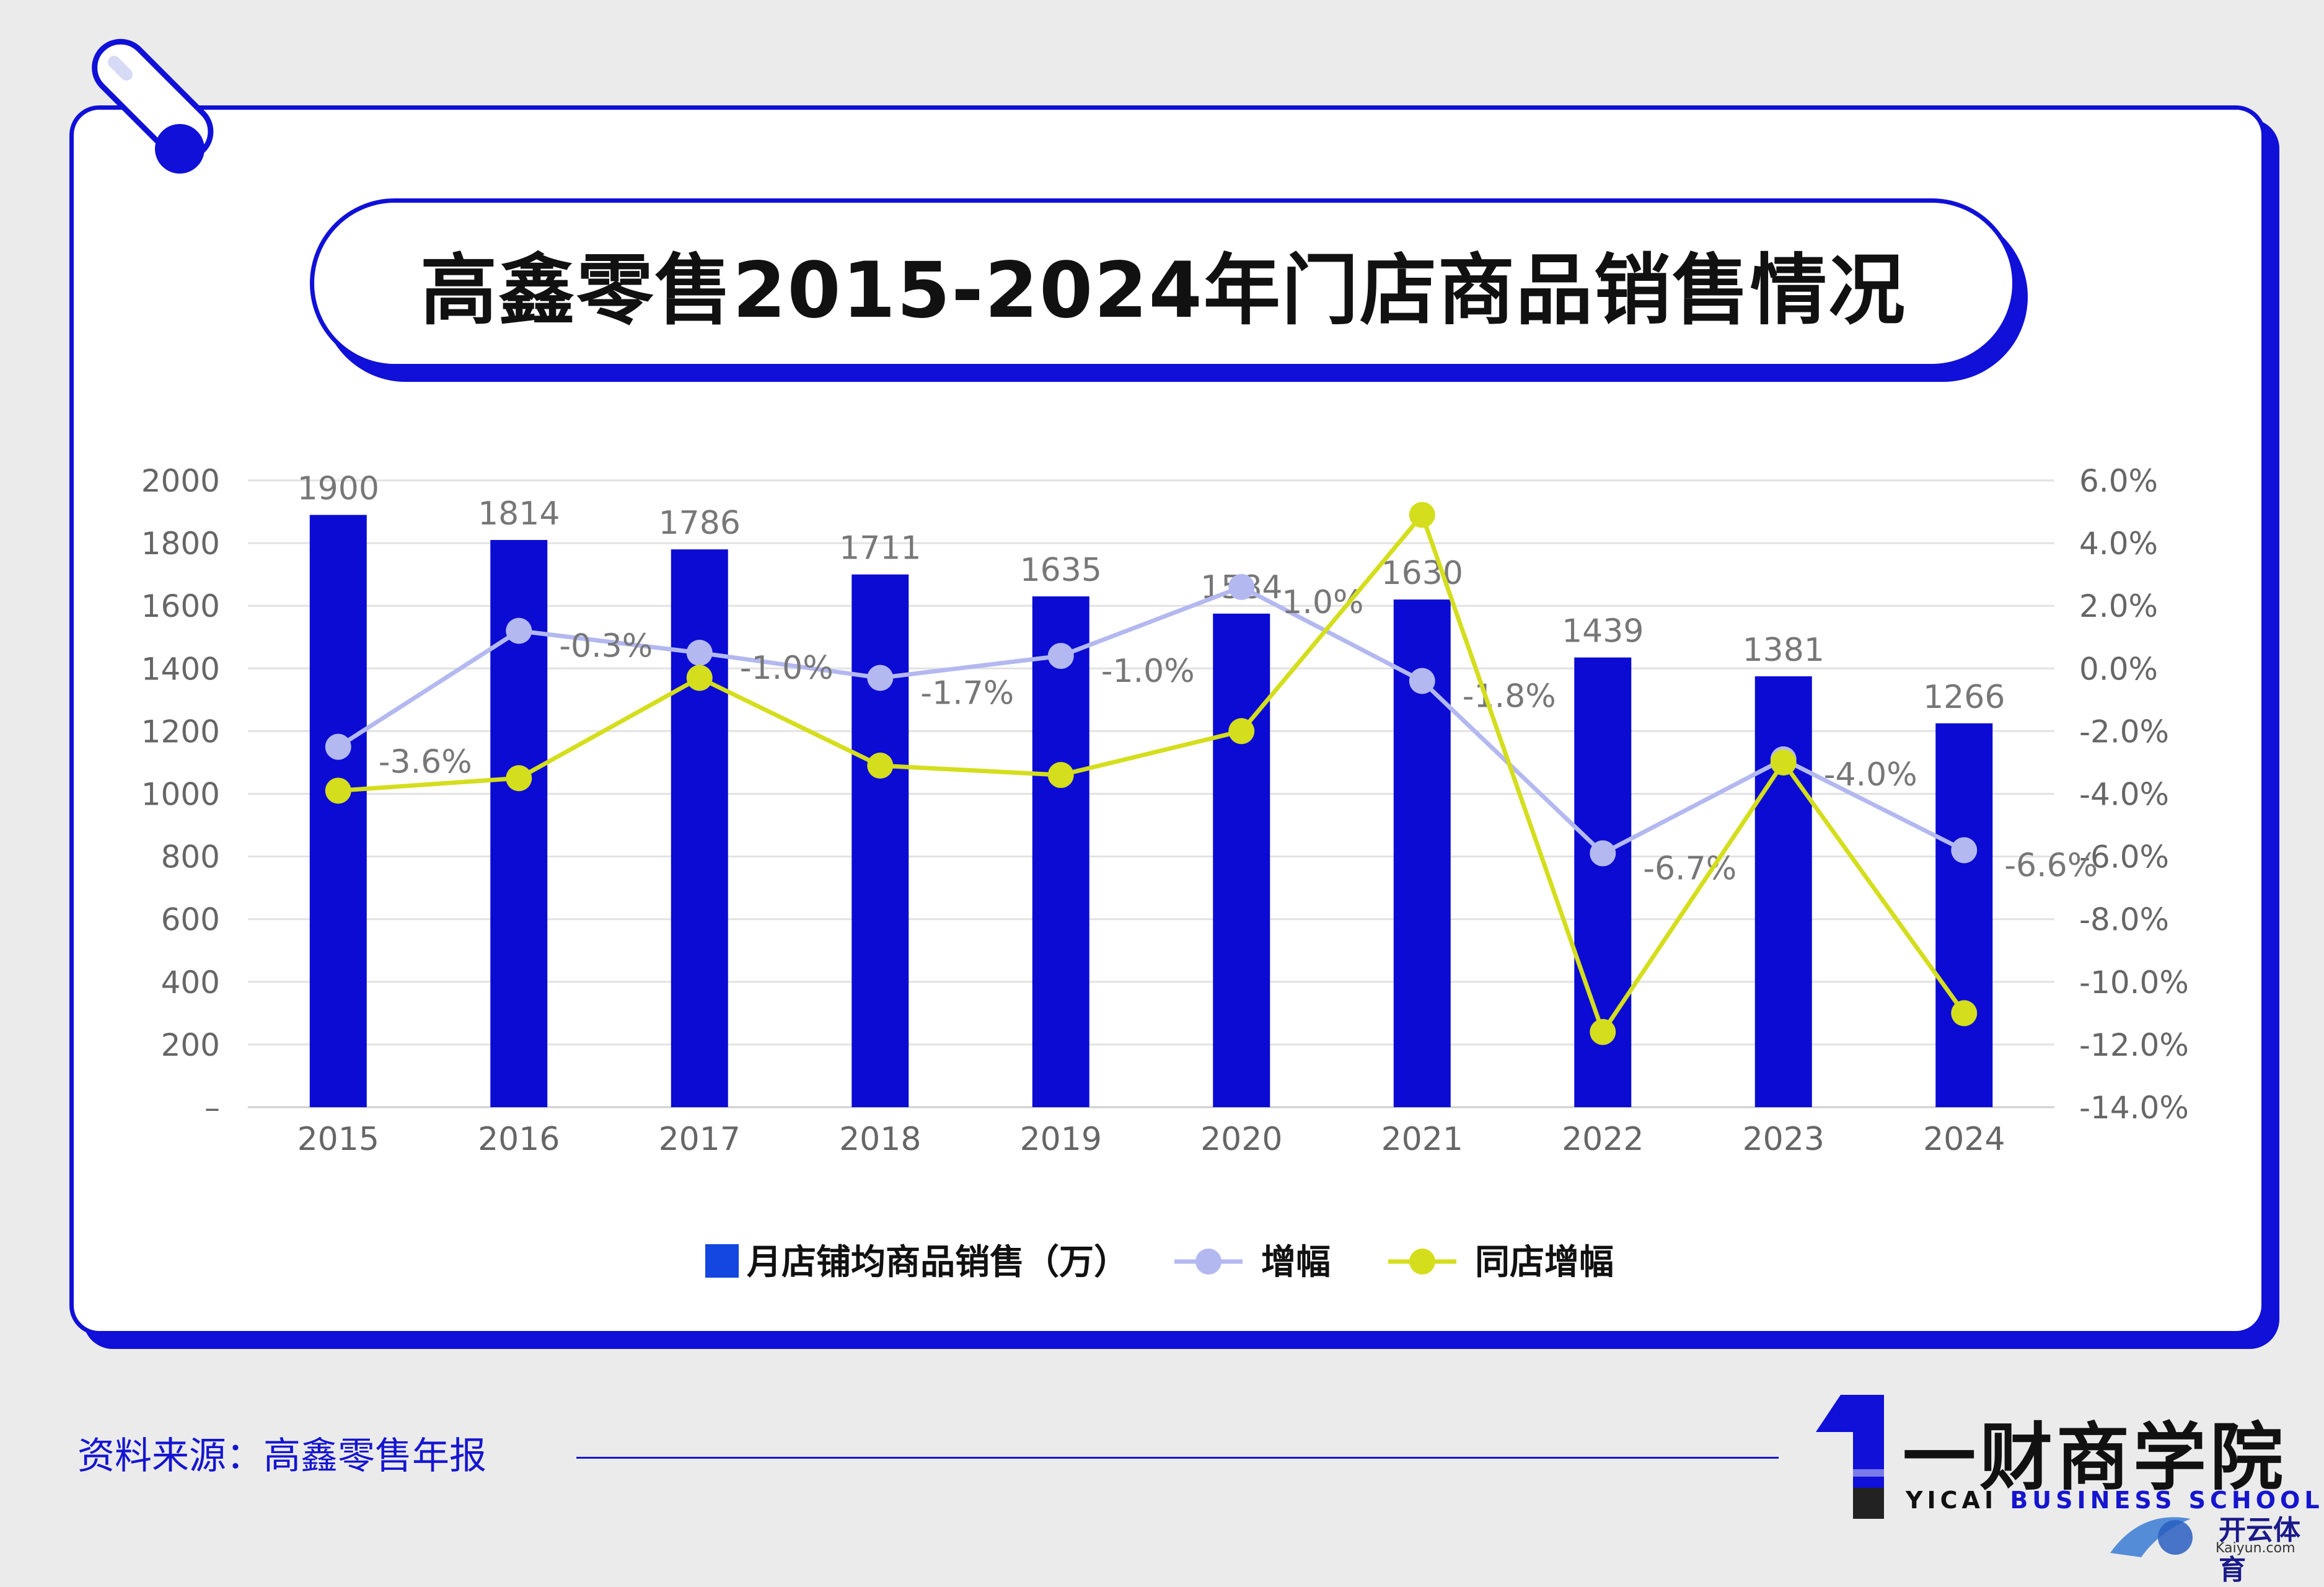 The width and height of the screenshot is (2324, 1587). Describe the element at coordinates (880, 548) in the screenshot. I see `bar-value-label: 1711` at that location.